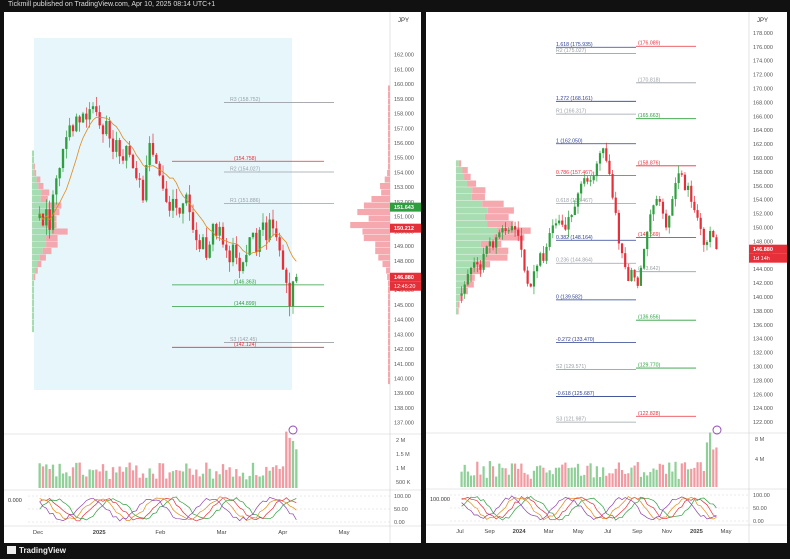 The image size is (790, 559). What do you see at coordinates (763, 354) in the screenshot?
I see `y-tick-label: 132.000` at bounding box center [763, 354].